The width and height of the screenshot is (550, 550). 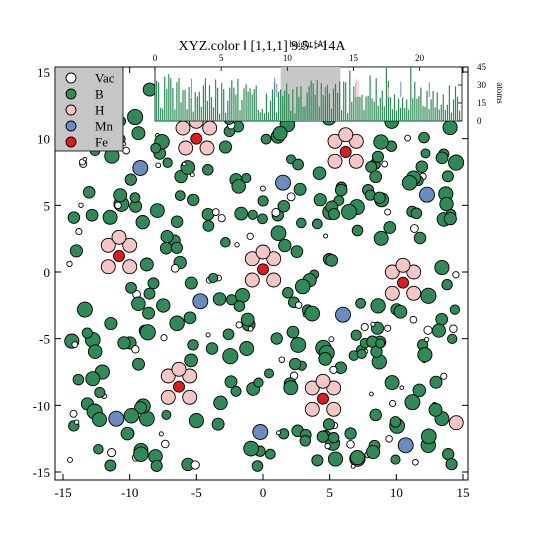 What do you see at coordinates (99, 94) in the screenshot?
I see `legend-label-b: B` at bounding box center [99, 94].